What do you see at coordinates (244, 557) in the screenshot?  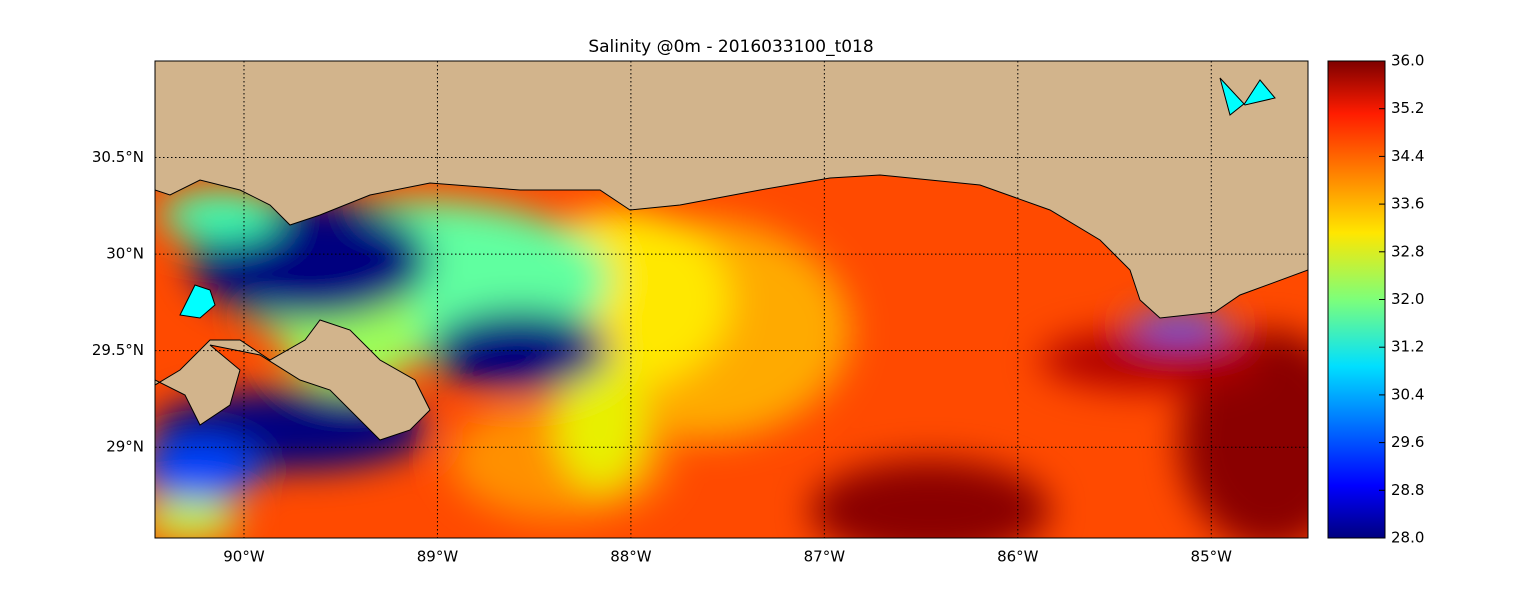 I see `x-tick-label: 90°W` at bounding box center [244, 557].